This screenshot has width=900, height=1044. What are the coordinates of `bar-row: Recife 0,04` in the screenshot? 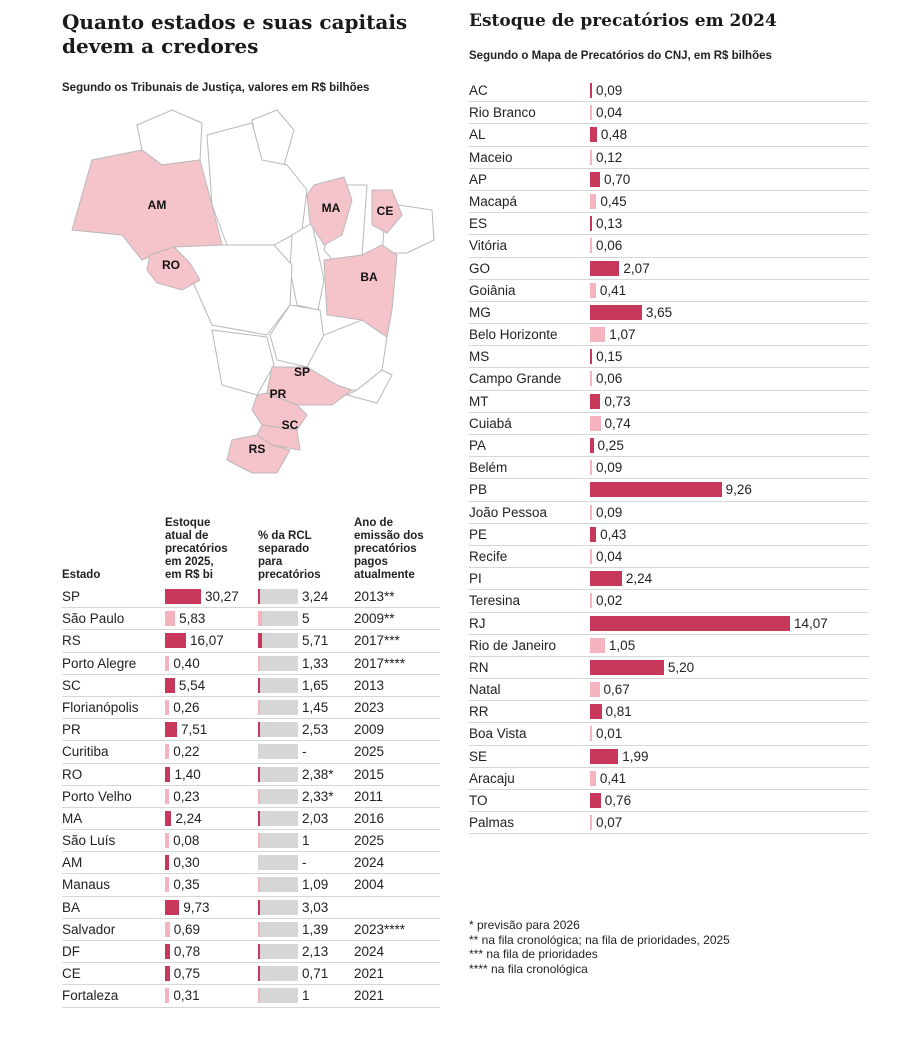 It's located at (669, 557).